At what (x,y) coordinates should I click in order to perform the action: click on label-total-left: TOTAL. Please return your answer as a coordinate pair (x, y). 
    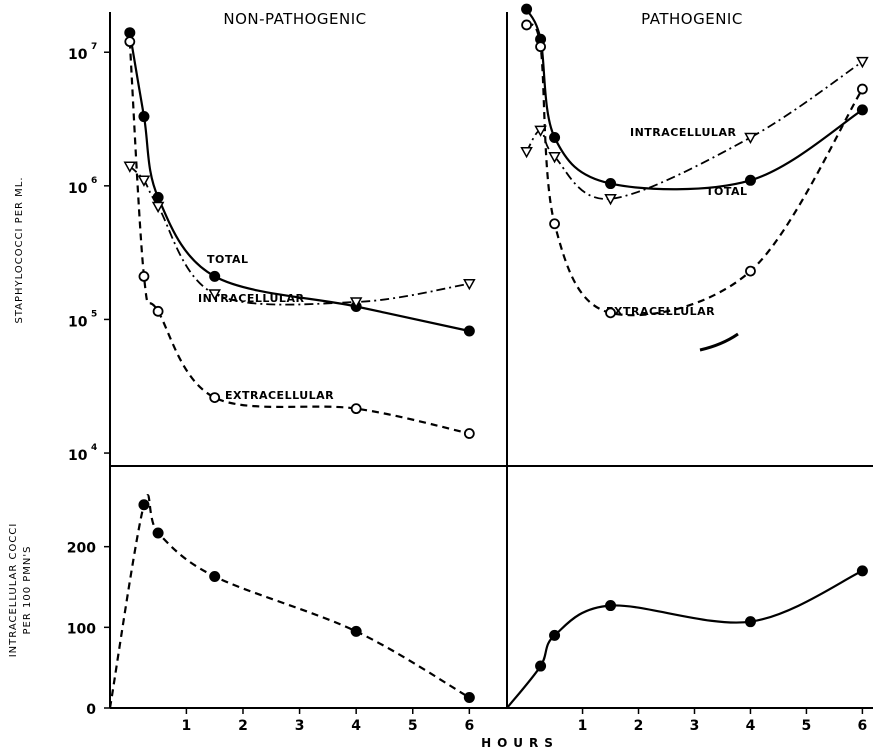
    Looking at the image, I should click on (228, 259).